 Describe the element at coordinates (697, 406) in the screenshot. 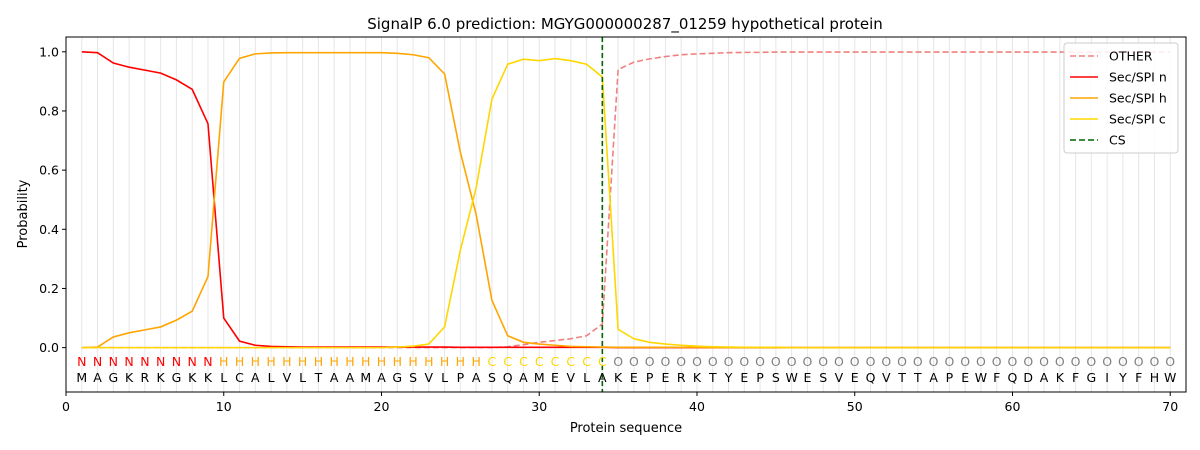

I see `x-tick-label: 40` at that location.